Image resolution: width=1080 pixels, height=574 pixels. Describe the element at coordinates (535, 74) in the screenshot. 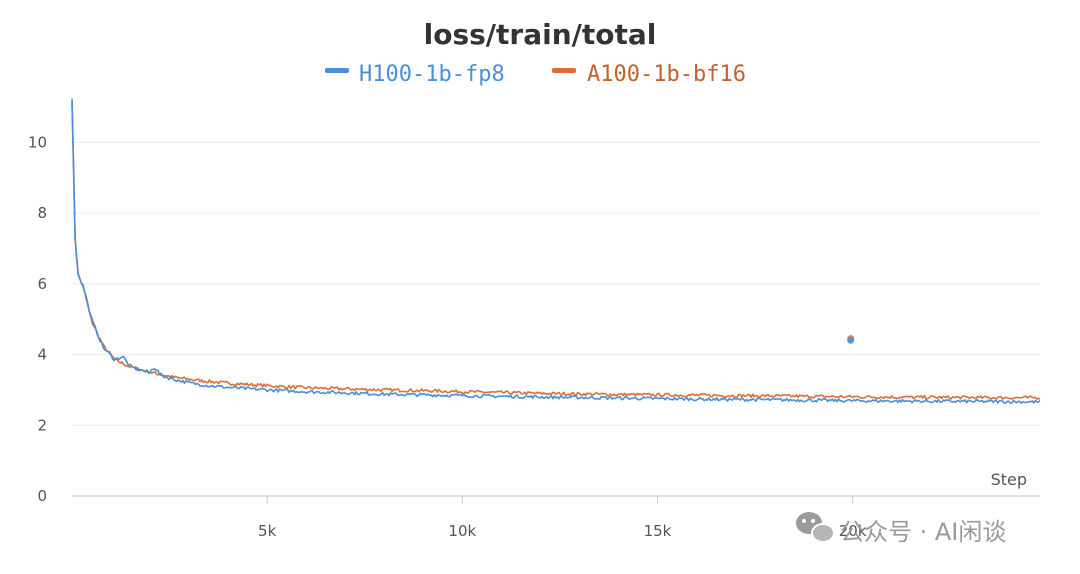

I see `legend: H100-1b-fp8 A100-1b-bf16` at that location.